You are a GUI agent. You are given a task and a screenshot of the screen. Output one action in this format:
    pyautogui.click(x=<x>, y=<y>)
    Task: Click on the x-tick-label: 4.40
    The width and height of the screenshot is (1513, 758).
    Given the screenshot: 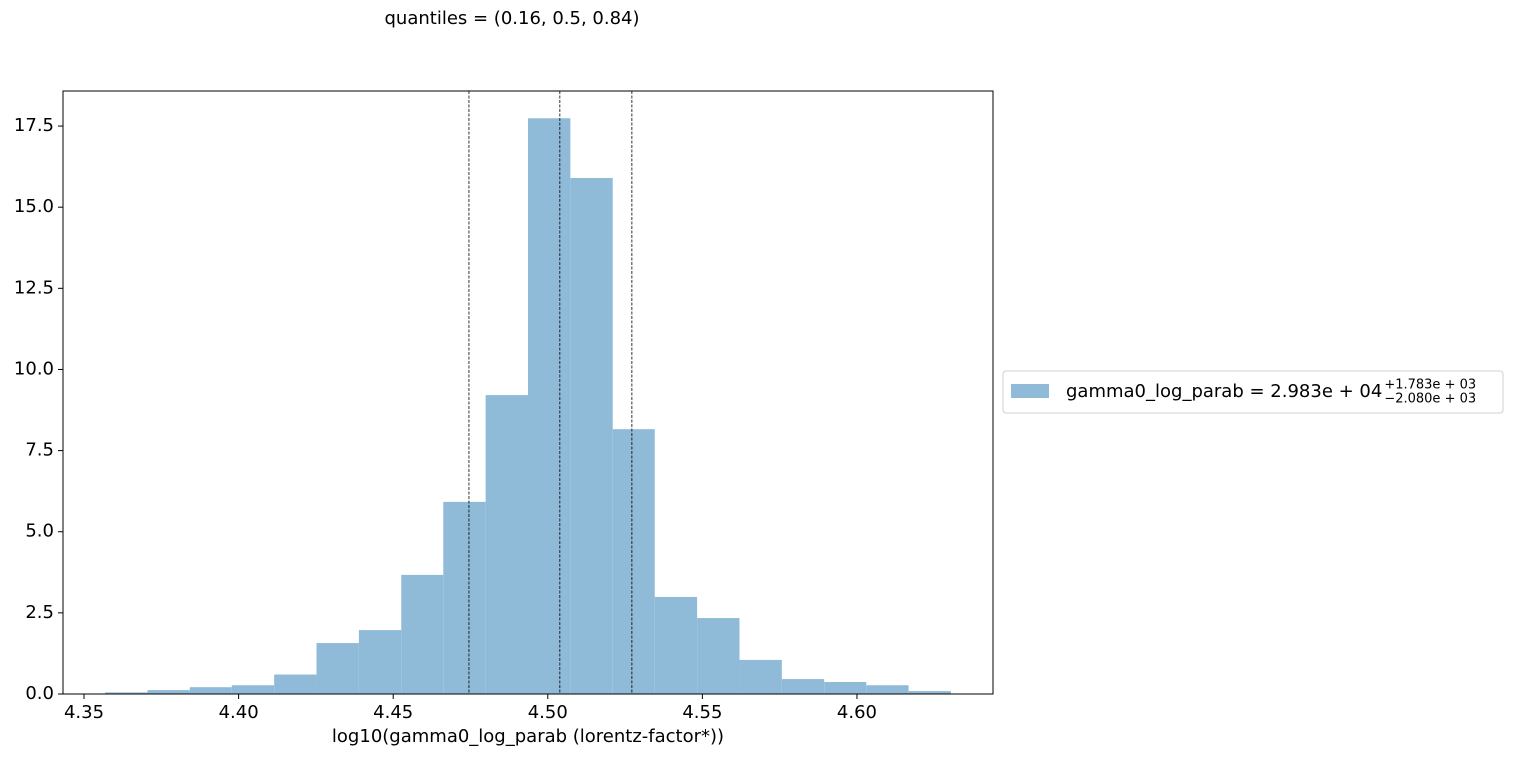 What is the action you would take?
    pyautogui.click(x=239, y=712)
    